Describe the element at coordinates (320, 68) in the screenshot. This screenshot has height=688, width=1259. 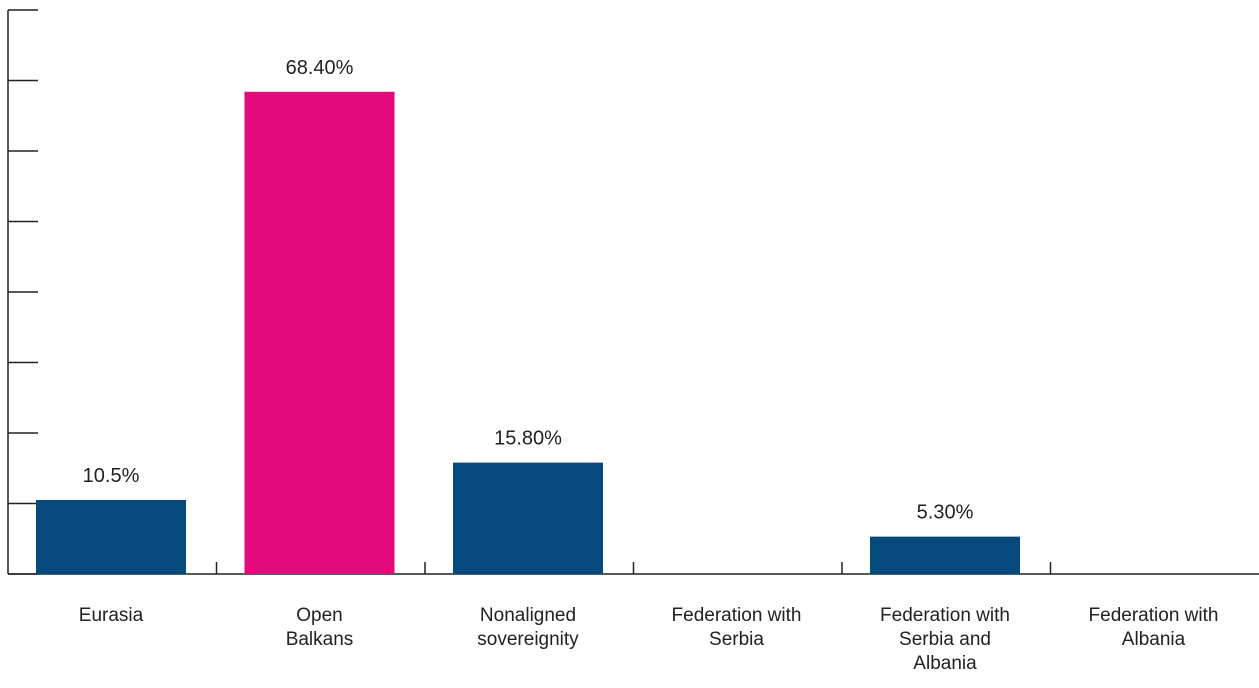
I see `value-label: 68.40%` at that location.